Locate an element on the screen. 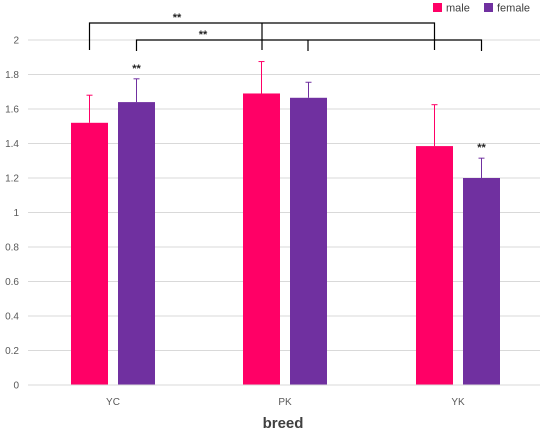  bar-yc-male is located at coordinates (89, 254).